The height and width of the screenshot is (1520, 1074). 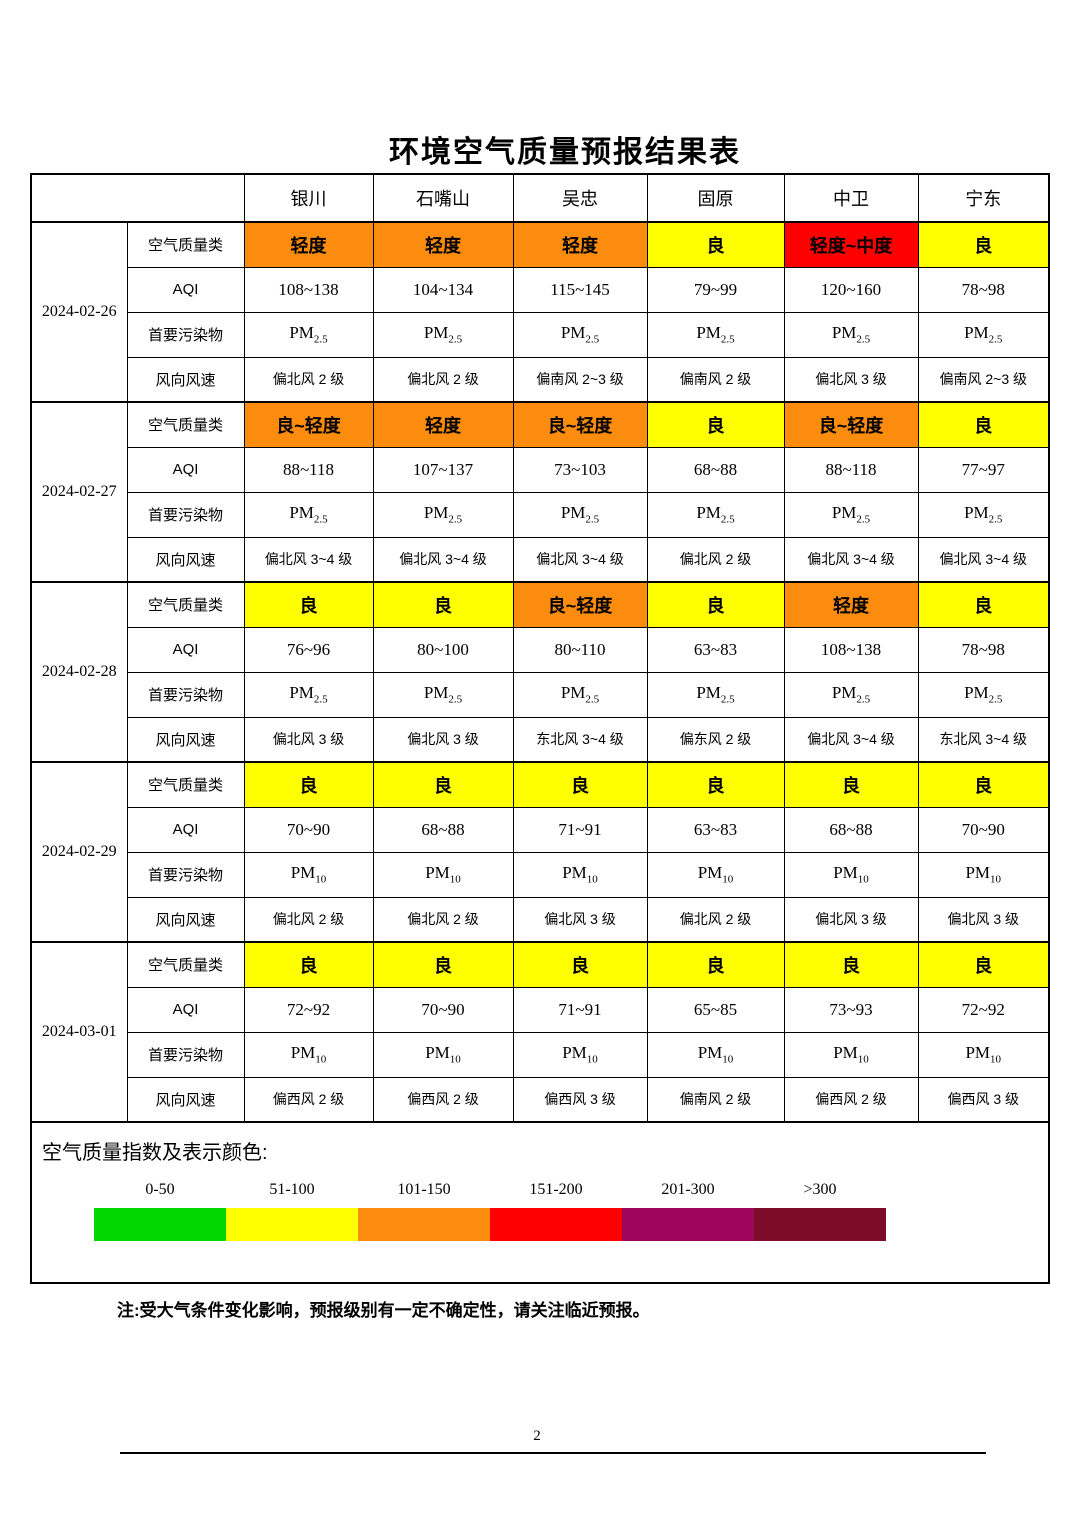 What do you see at coordinates (424, 1189) in the screenshot?
I see `legend-range-label: 101-150` at bounding box center [424, 1189].